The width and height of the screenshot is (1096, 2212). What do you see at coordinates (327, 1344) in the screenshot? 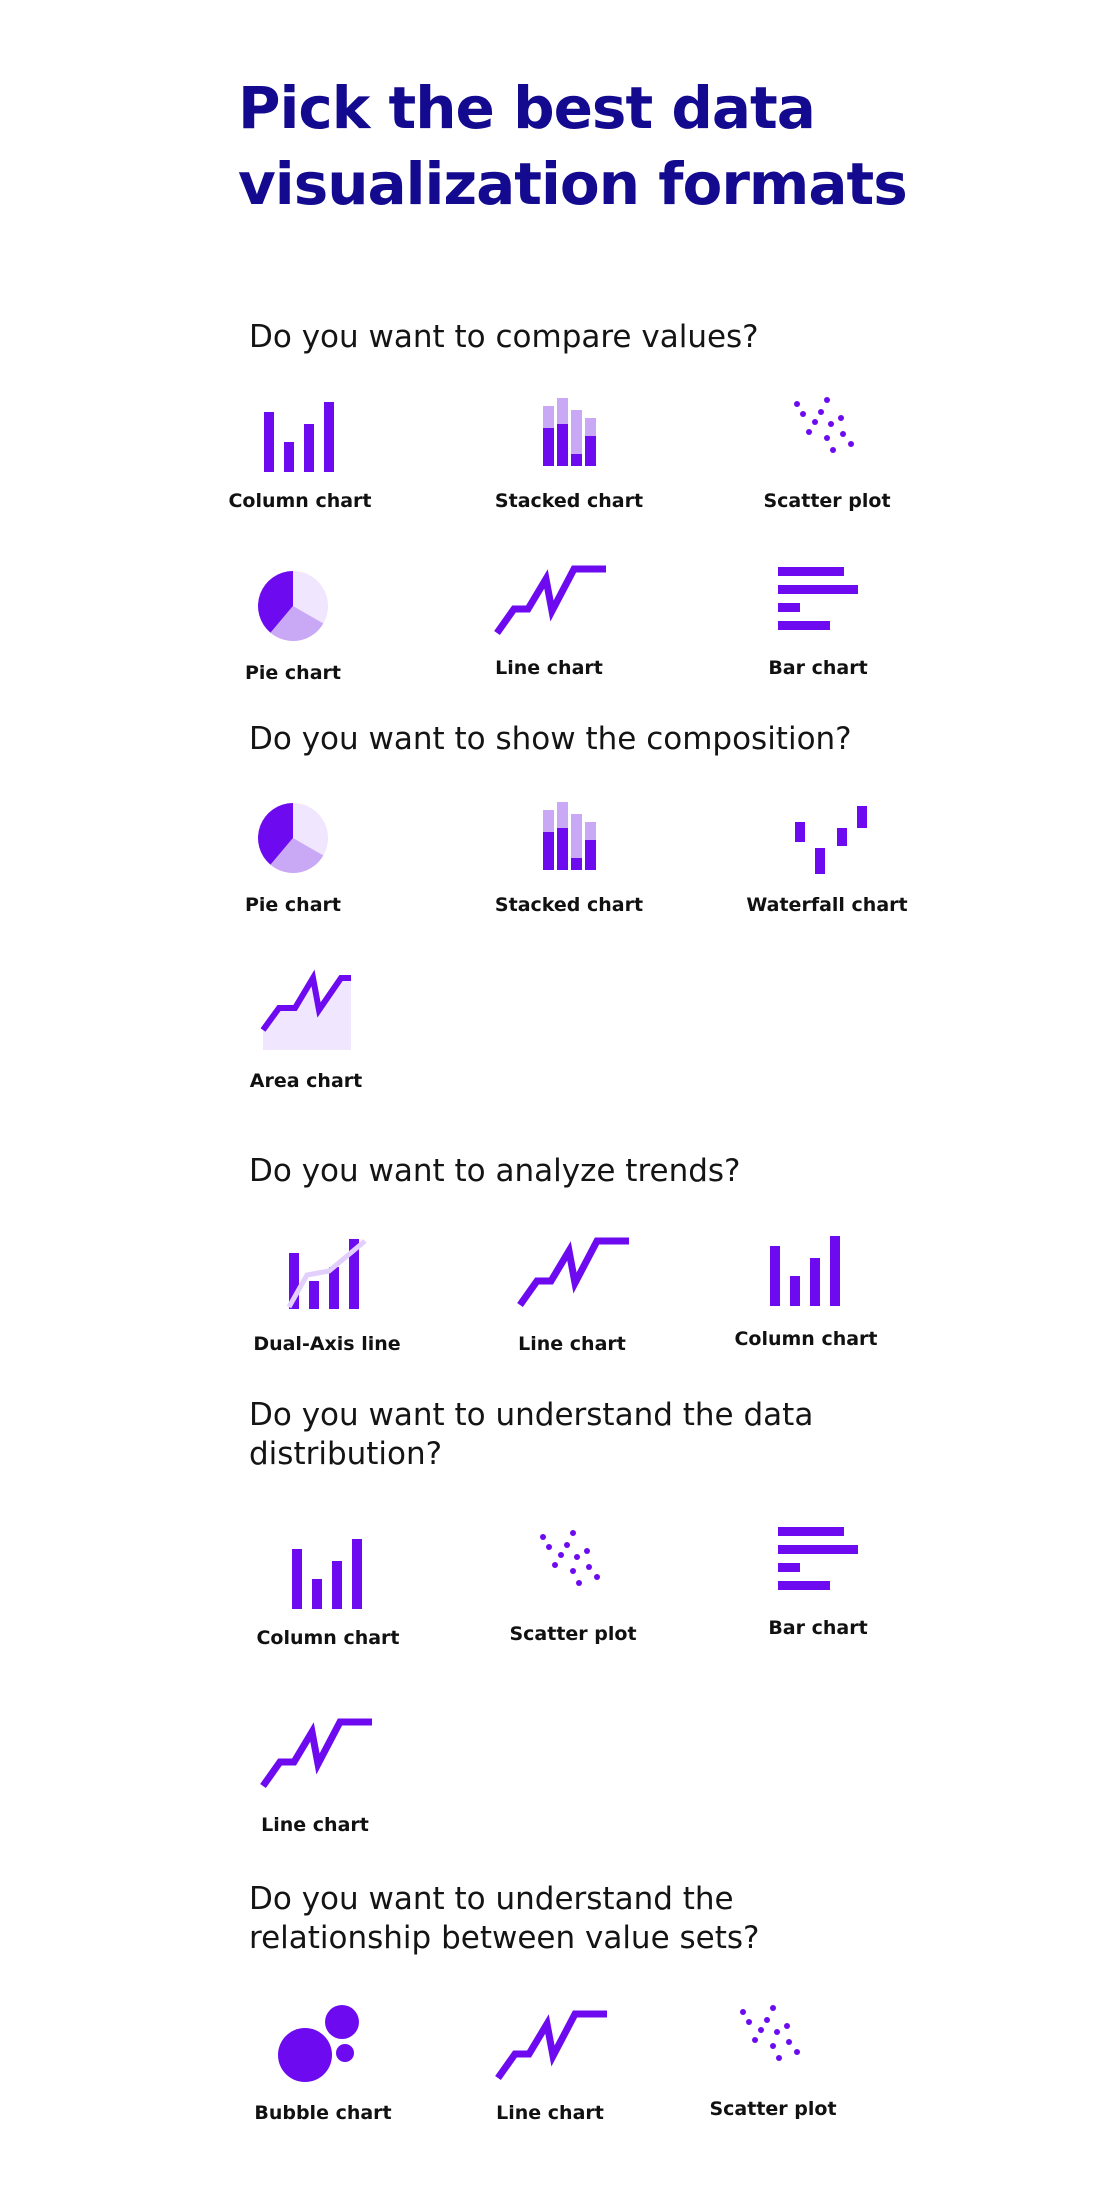
I see `option-label: Dual-Axis line` at bounding box center [327, 1344].